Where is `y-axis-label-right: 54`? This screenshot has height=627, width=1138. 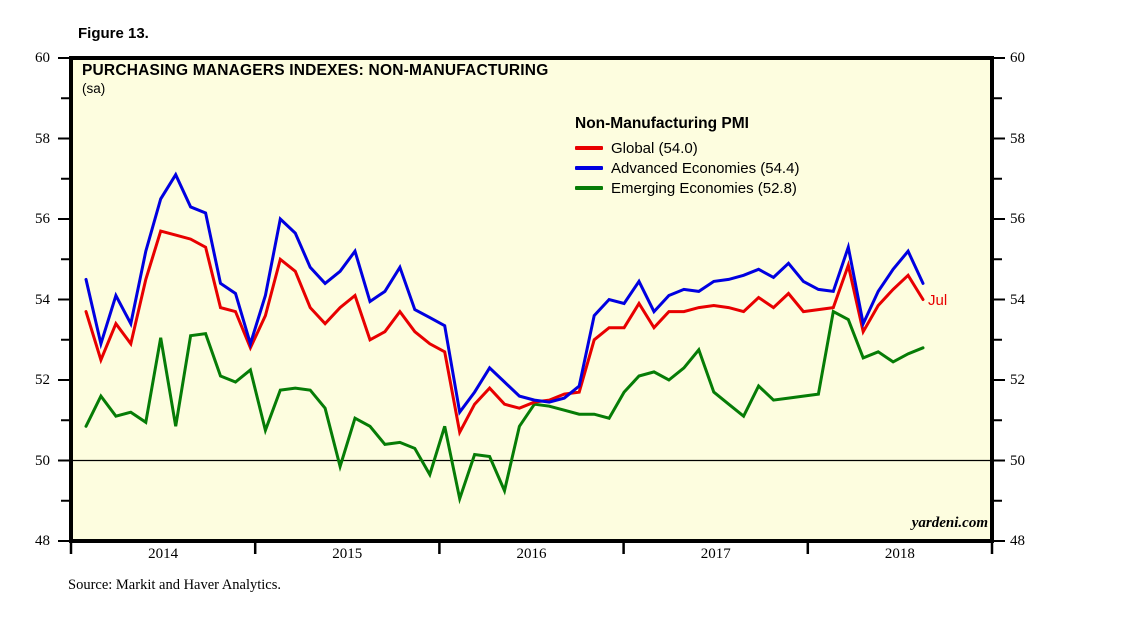
y-axis-label-right: 54 is located at coordinates (1017, 299).